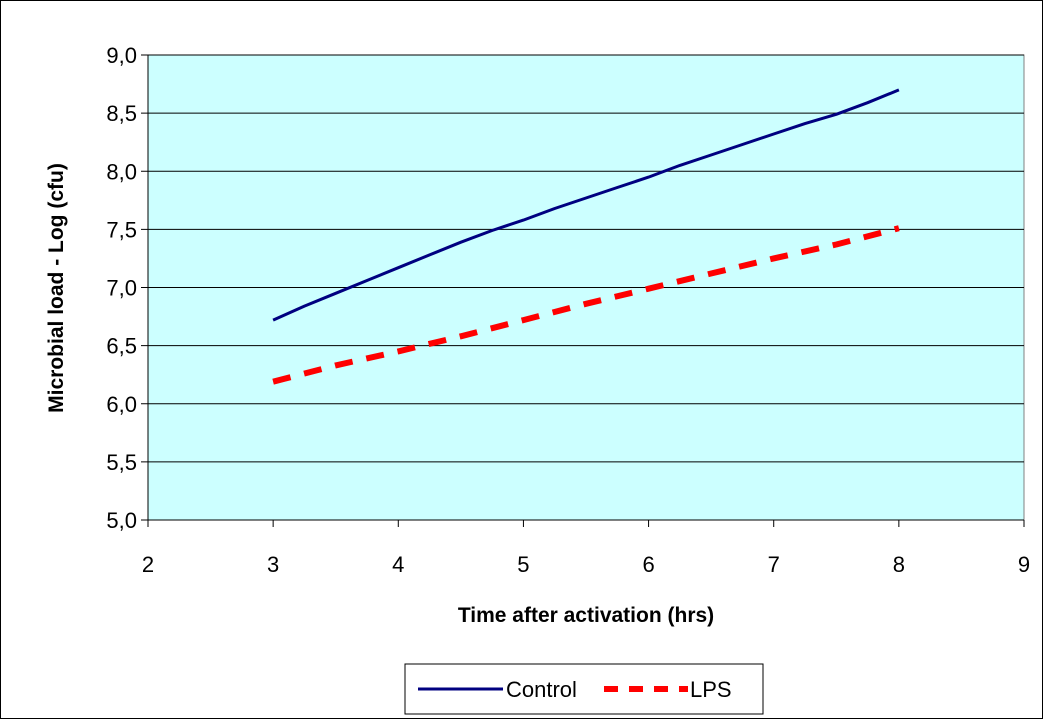 The width and height of the screenshot is (1043, 719). I want to click on y-tick-label: 7,0, so click(121, 288).